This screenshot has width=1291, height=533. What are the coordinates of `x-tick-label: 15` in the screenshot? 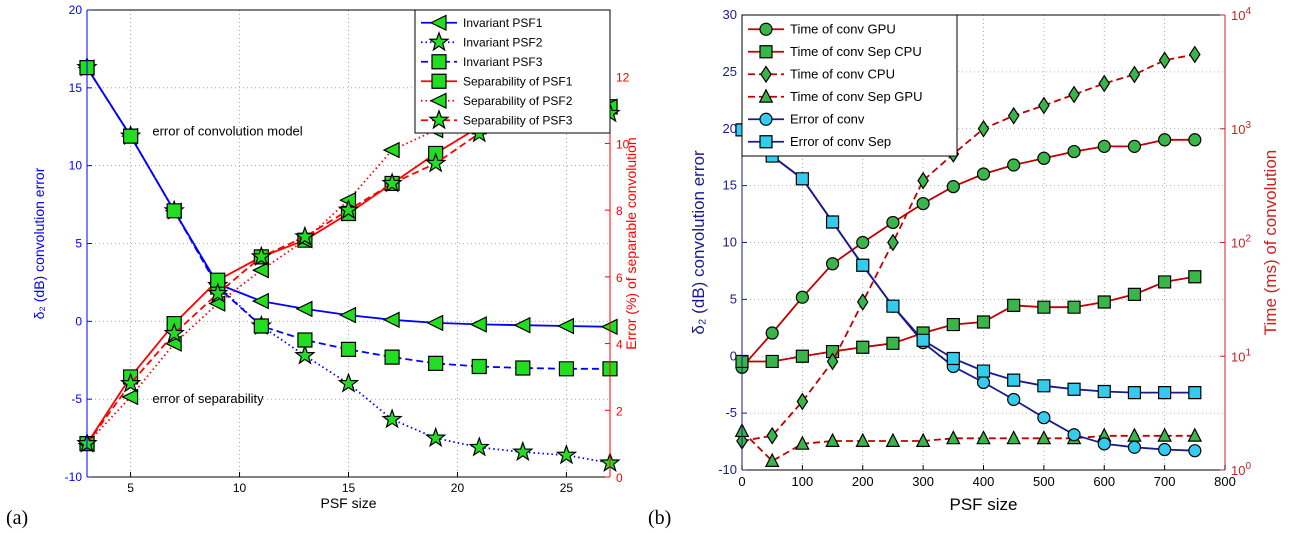 It's located at (349, 488).